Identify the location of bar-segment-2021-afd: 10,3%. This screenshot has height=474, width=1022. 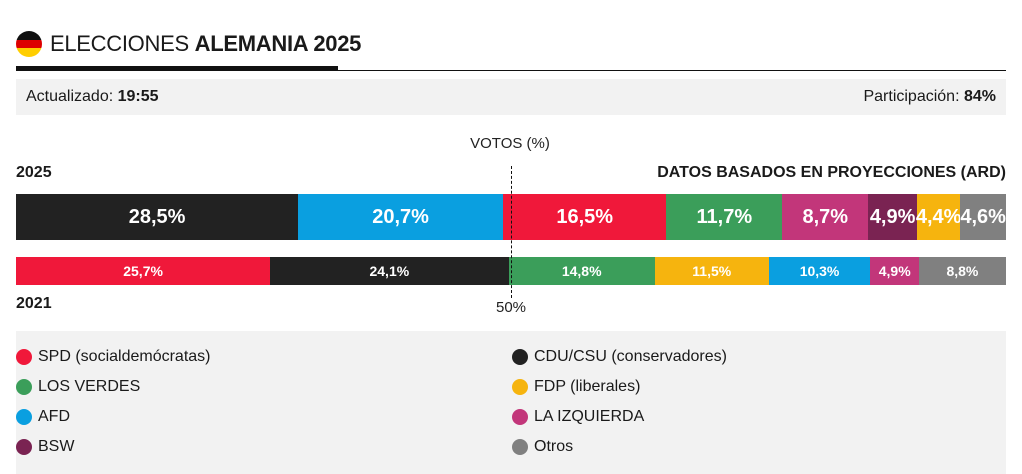
(819, 271).